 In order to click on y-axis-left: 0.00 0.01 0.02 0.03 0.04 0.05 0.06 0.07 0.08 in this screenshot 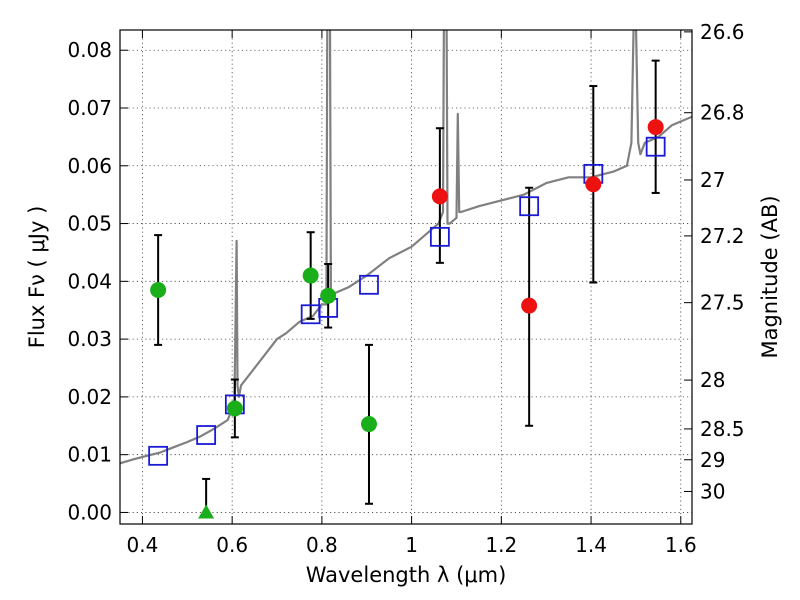, I will do `click(97, 281)`.